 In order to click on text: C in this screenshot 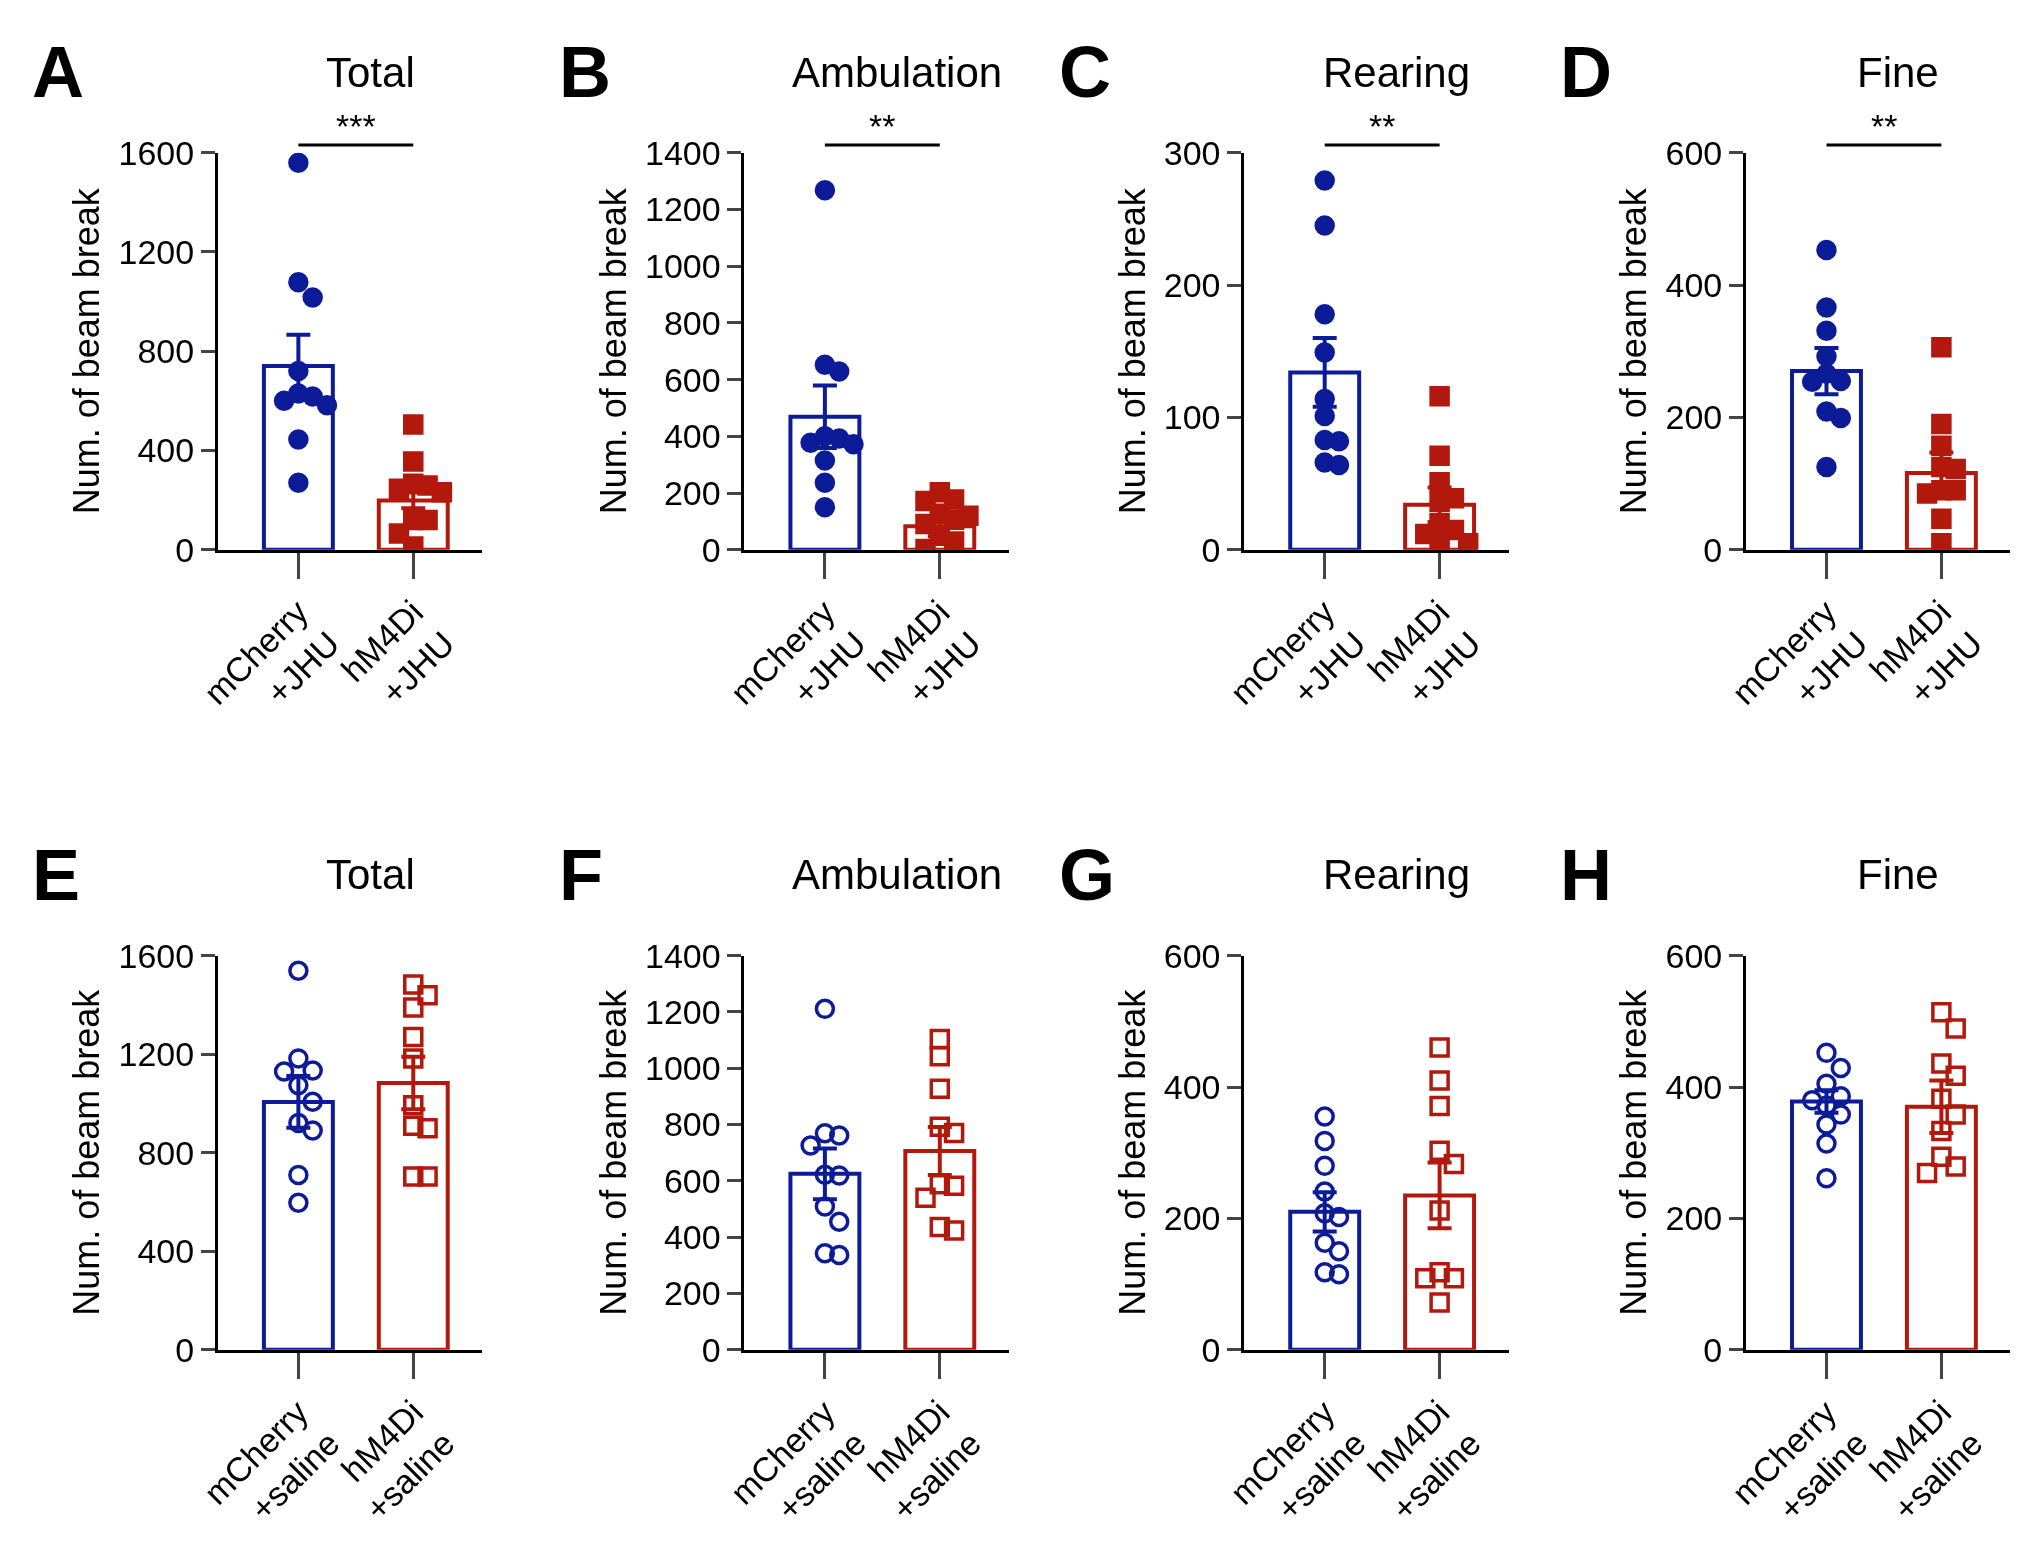, I will do `click(1085, 72)`.